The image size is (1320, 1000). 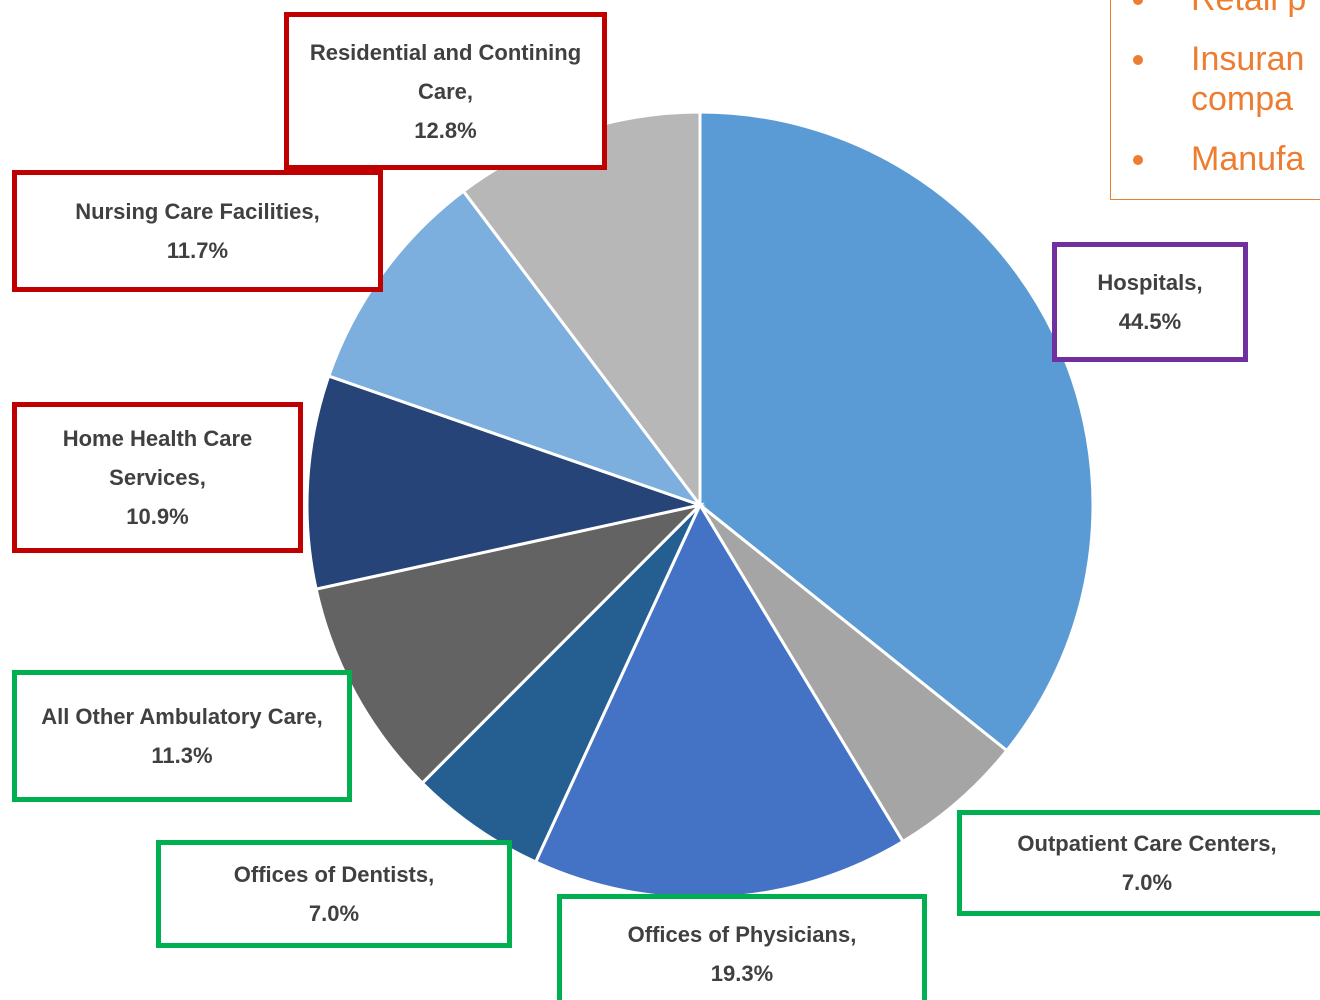 I want to click on note-text: compa, so click(x=1242, y=99).